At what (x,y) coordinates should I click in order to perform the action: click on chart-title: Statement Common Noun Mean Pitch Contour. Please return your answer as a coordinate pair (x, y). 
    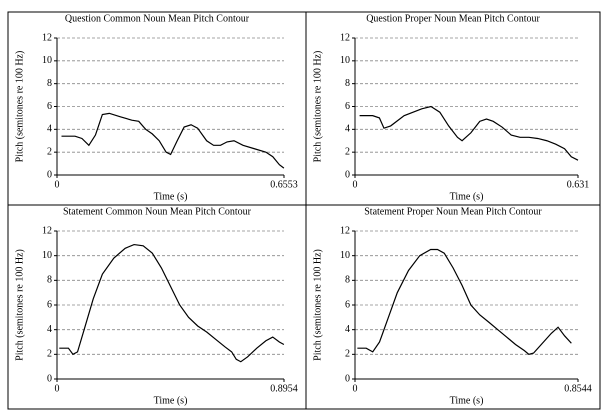
    Looking at the image, I should click on (157, 211).